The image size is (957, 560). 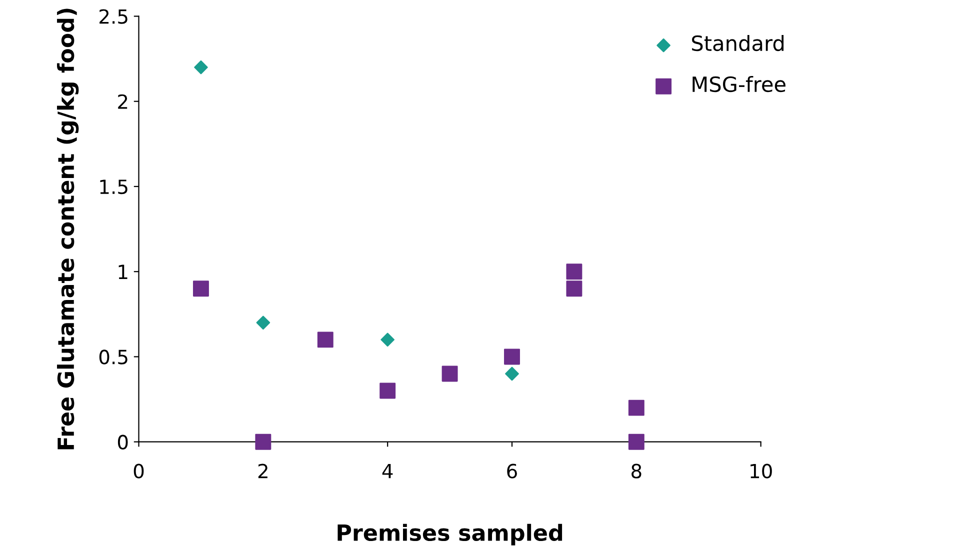 I want to click on y-tick-label: 2.5, so click(x=114, y=16).